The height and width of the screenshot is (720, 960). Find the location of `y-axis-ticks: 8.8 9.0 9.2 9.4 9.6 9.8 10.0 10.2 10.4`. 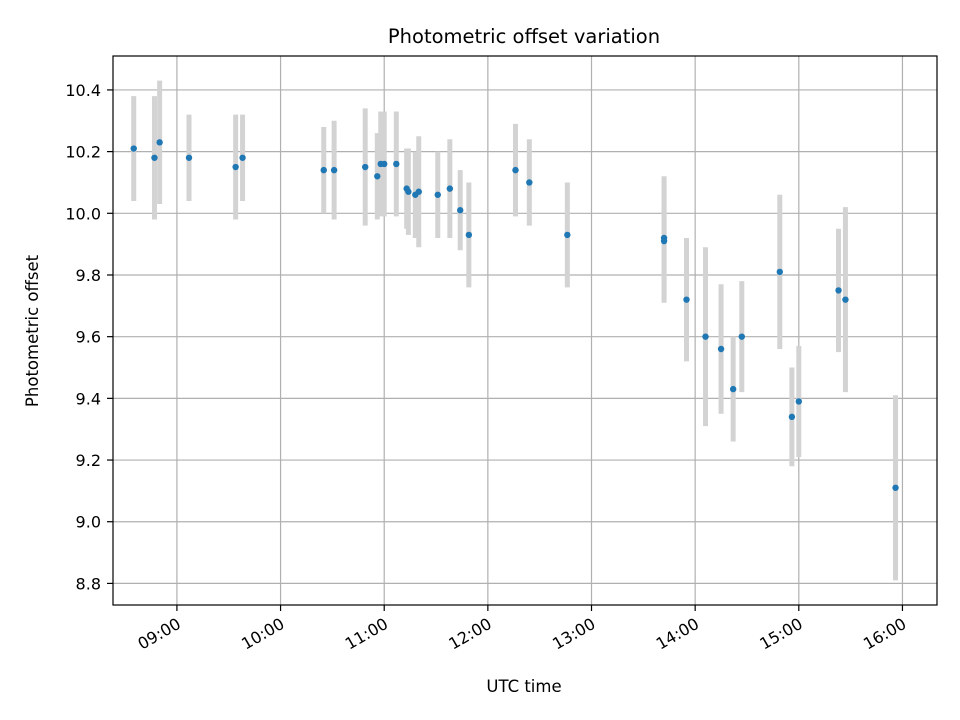

y-axis-ticks: 8.8 9.0 9.2 9.4 9.6 9.8 10.0 10.2 10.4 is located at coordinates (89, 337).